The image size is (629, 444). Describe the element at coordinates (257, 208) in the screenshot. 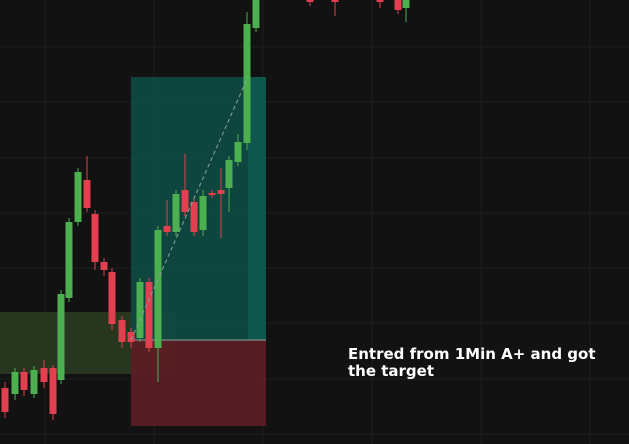

I see `long-position-target-column` at that location.